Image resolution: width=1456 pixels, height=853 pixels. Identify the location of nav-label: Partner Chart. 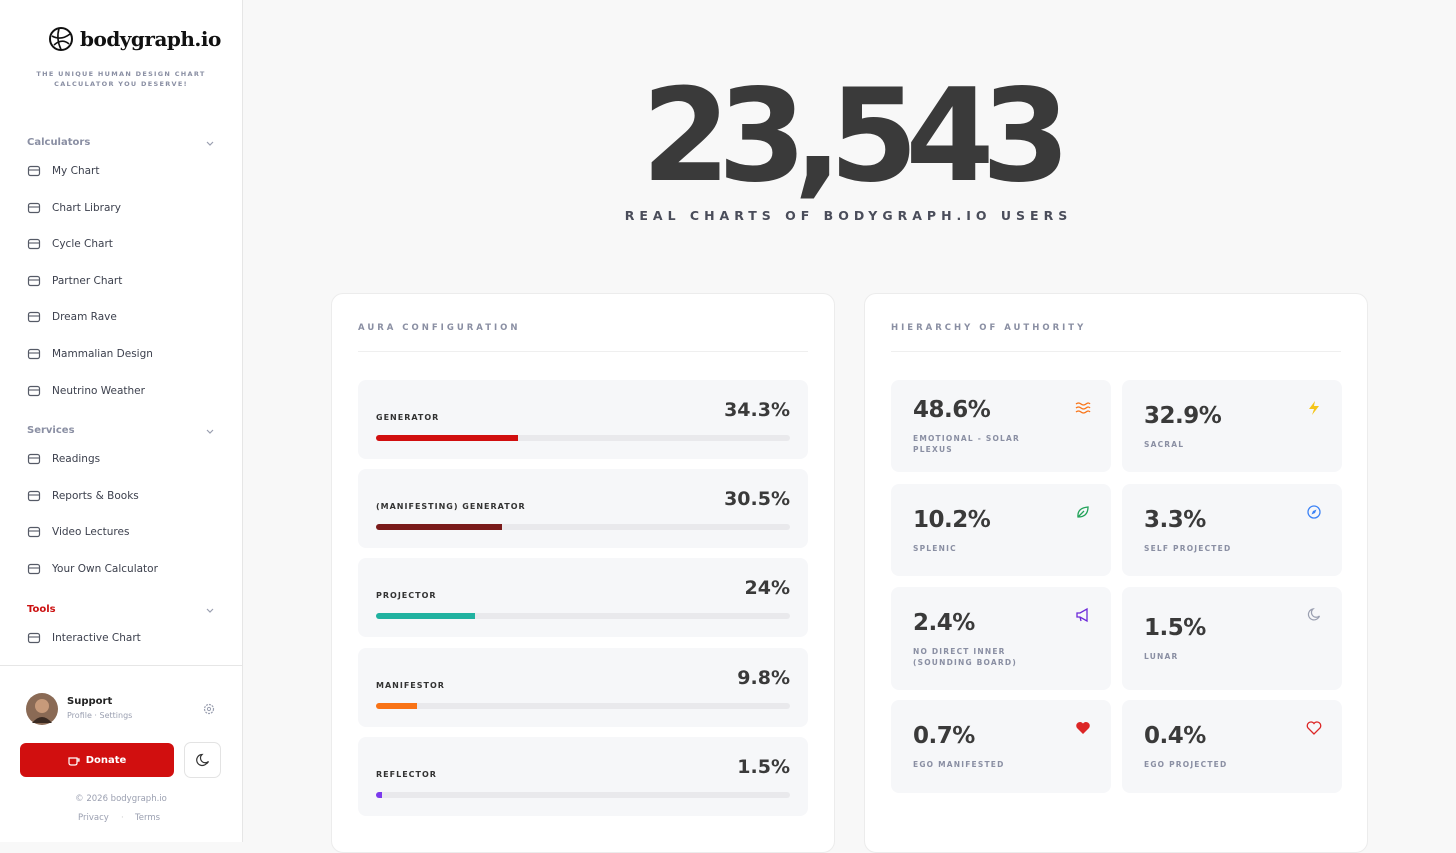
(87, 280).